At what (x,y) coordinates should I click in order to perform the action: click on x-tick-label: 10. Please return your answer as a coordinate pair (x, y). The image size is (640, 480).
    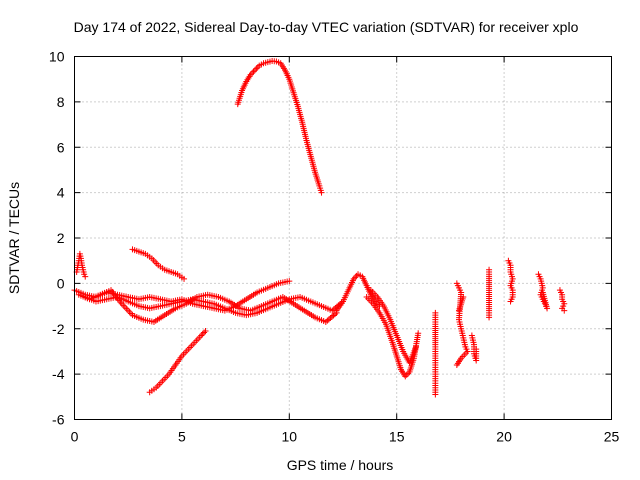
    Looking at the image, I should click on (290, 437).